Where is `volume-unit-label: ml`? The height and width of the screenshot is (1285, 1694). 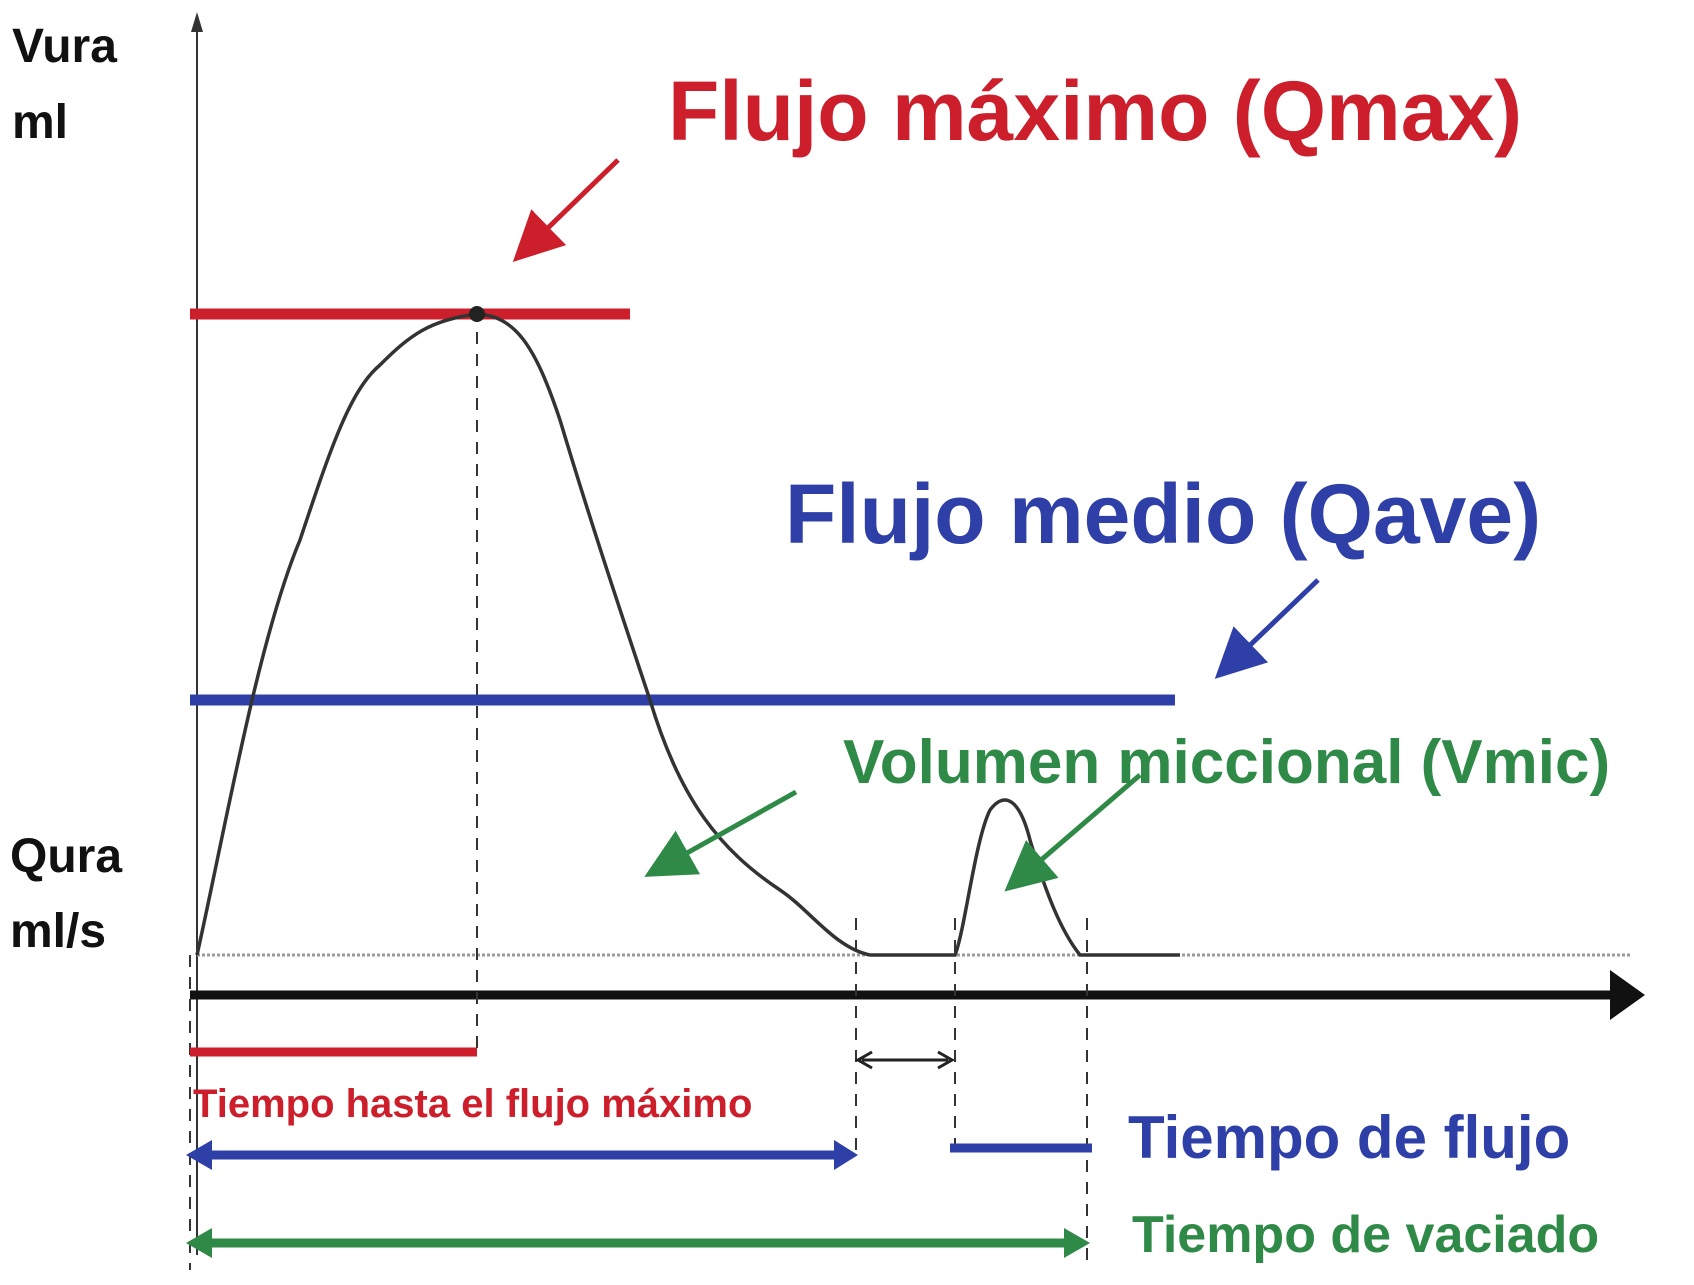 volume-unit-label: ml is located at coordinates (40, 122).